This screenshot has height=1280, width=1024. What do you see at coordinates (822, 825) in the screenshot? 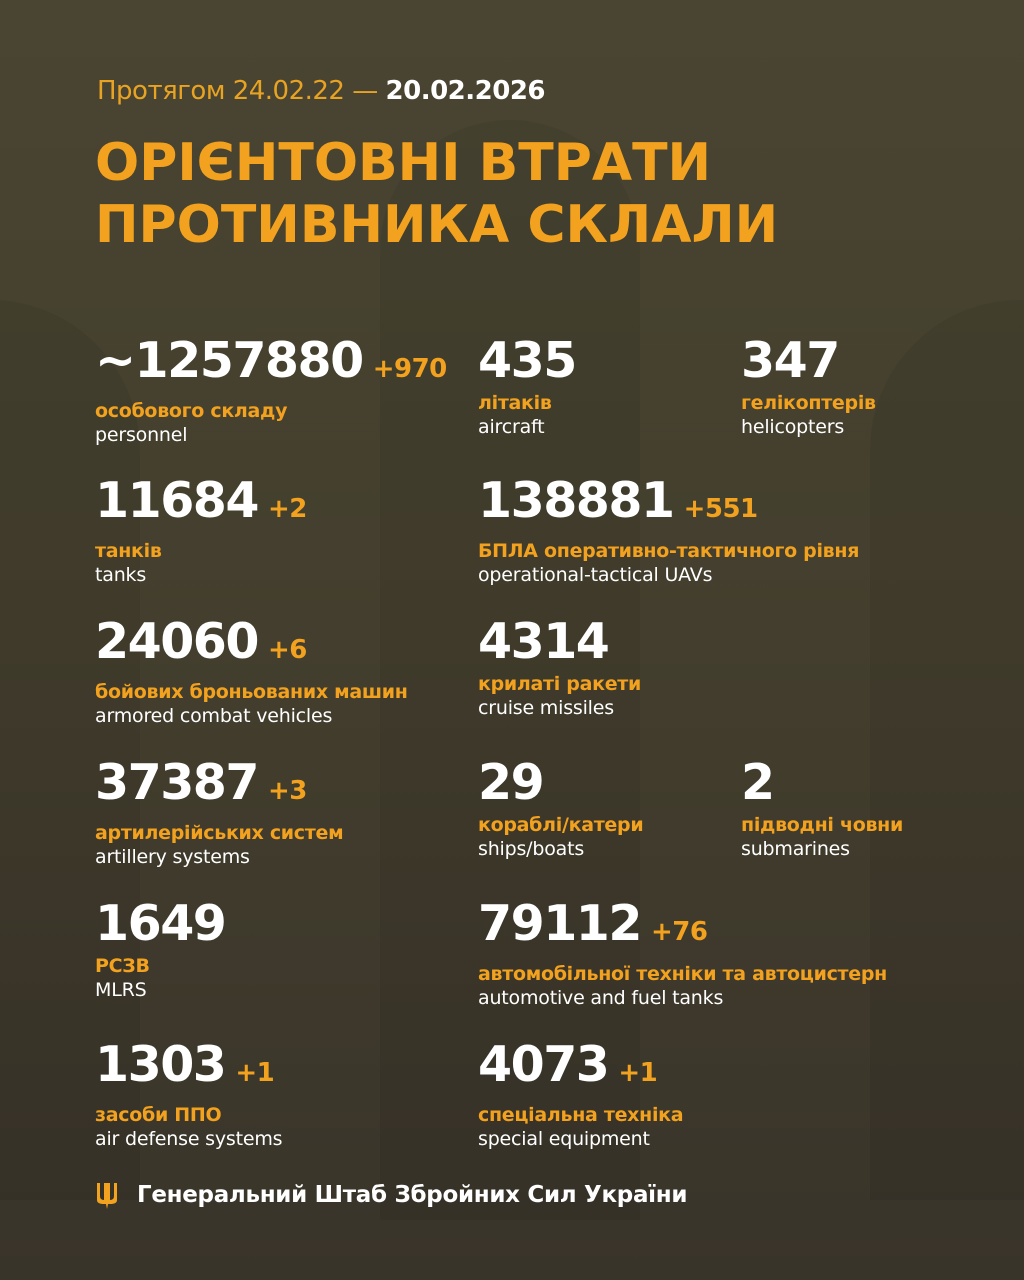
I see `stat-label-ua: підводні човни` at bounding box center [822, 825].